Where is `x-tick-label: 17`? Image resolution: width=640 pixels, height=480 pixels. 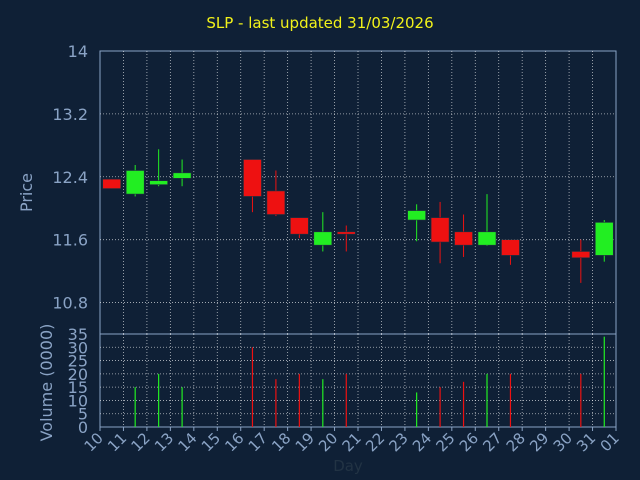
x-tick-label: 17 is located at coordinates (258, 442).